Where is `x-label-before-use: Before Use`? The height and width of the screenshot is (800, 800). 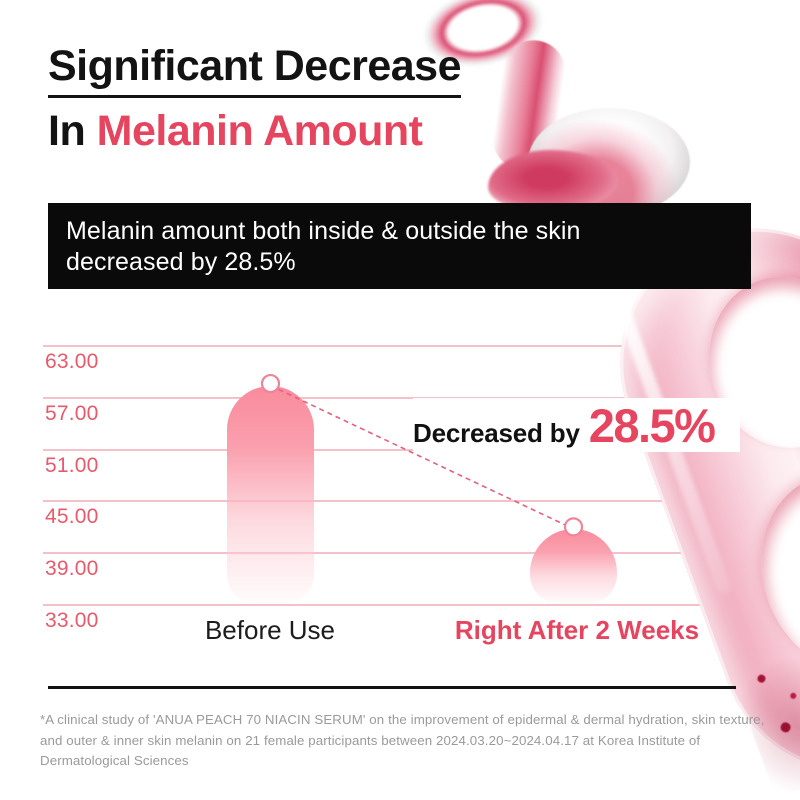
x-label-before-use: Before Use is located at coordinates (270, 630).